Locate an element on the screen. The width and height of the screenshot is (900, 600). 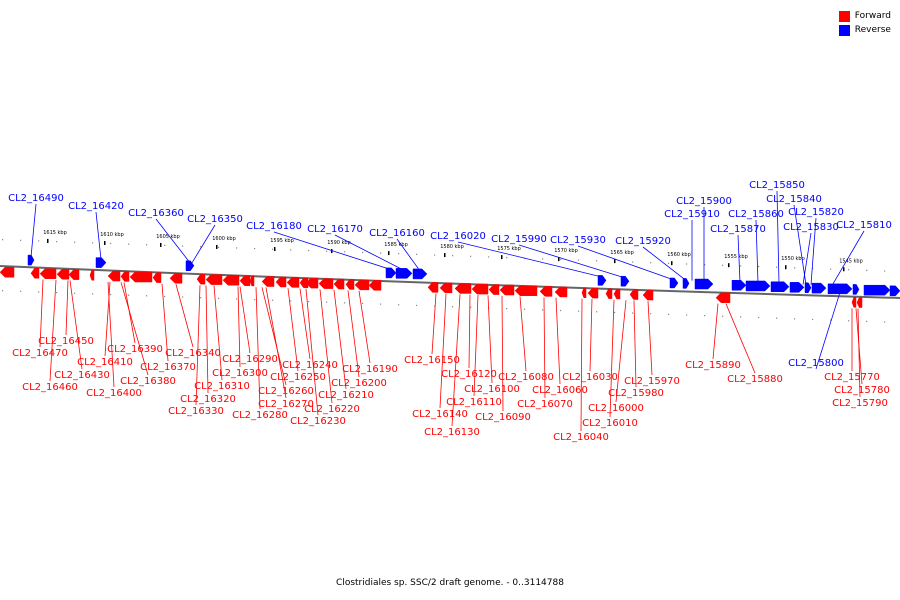
gene-label: CL2_15860 is located at coordinates (756, 214).